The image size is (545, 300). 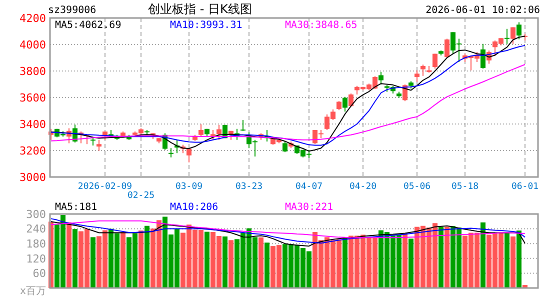 I want to click on y-tick-label: 4200, so click(x=33, y=18).